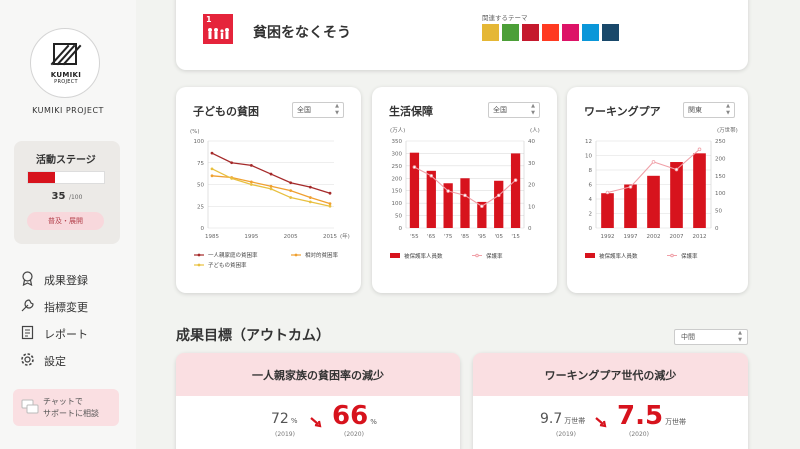  Describe the element at coordinates (654, 237) in the screenshot. I see `x-tick-label: 2002` at that location.